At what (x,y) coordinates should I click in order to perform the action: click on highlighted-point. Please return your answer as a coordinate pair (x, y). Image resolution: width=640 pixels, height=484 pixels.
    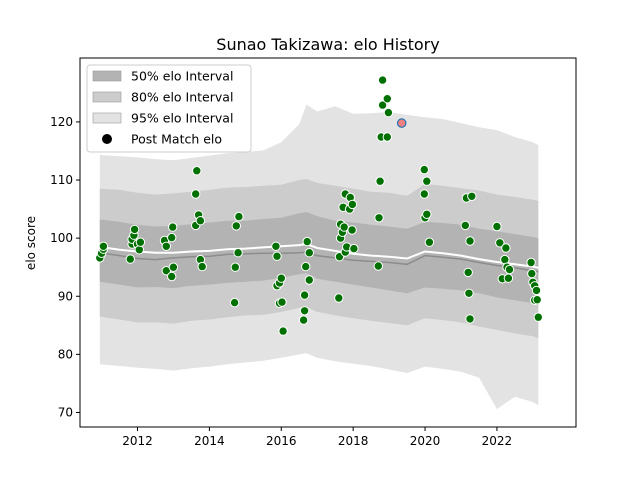
    Looking at the image, I should click on (401, 123).